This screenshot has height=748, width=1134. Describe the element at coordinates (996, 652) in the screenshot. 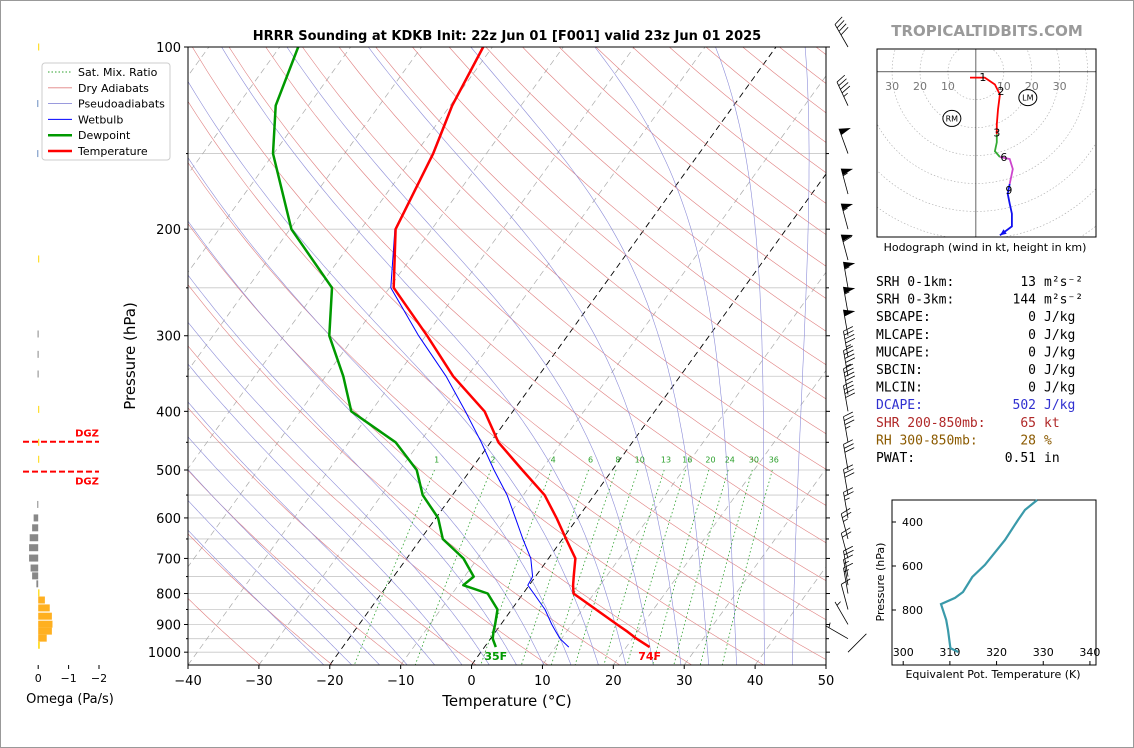

I see `theta-x-tick-label: 320` at that location.